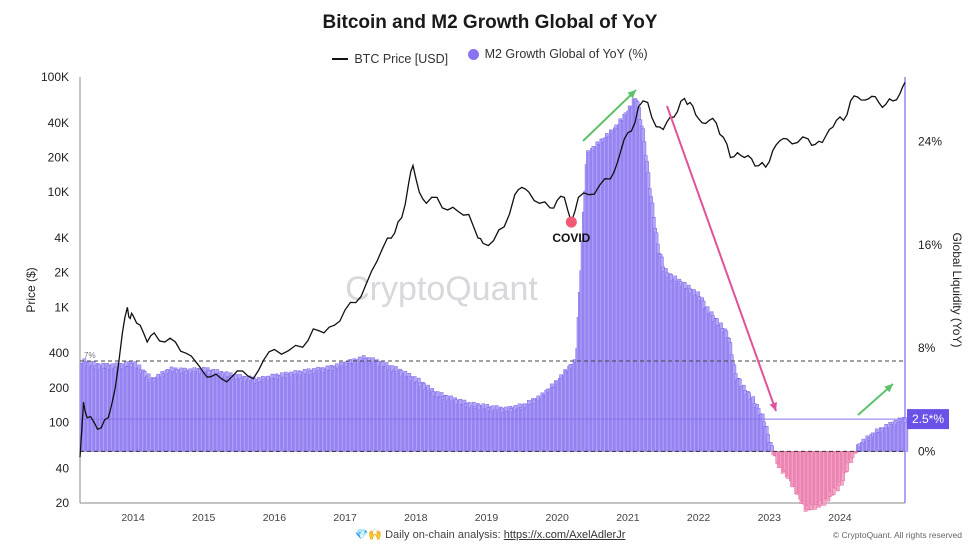 This screenshot has height=551, width=980. Describe the element at coordinates (416, 518) in the screenshot. I see `x-tick-label: 2018` at that location.